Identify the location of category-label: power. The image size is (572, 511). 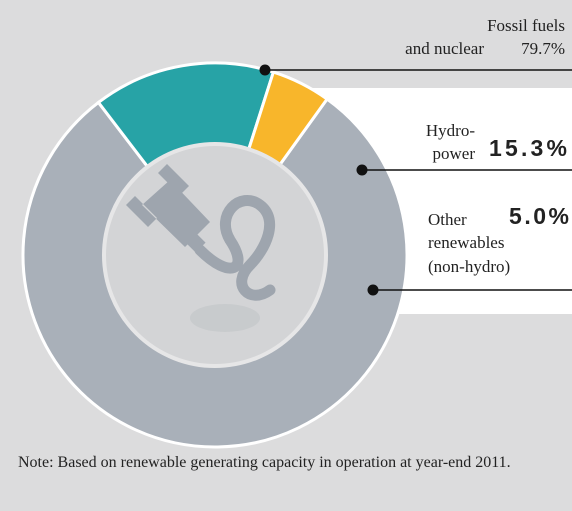
(454, 153).